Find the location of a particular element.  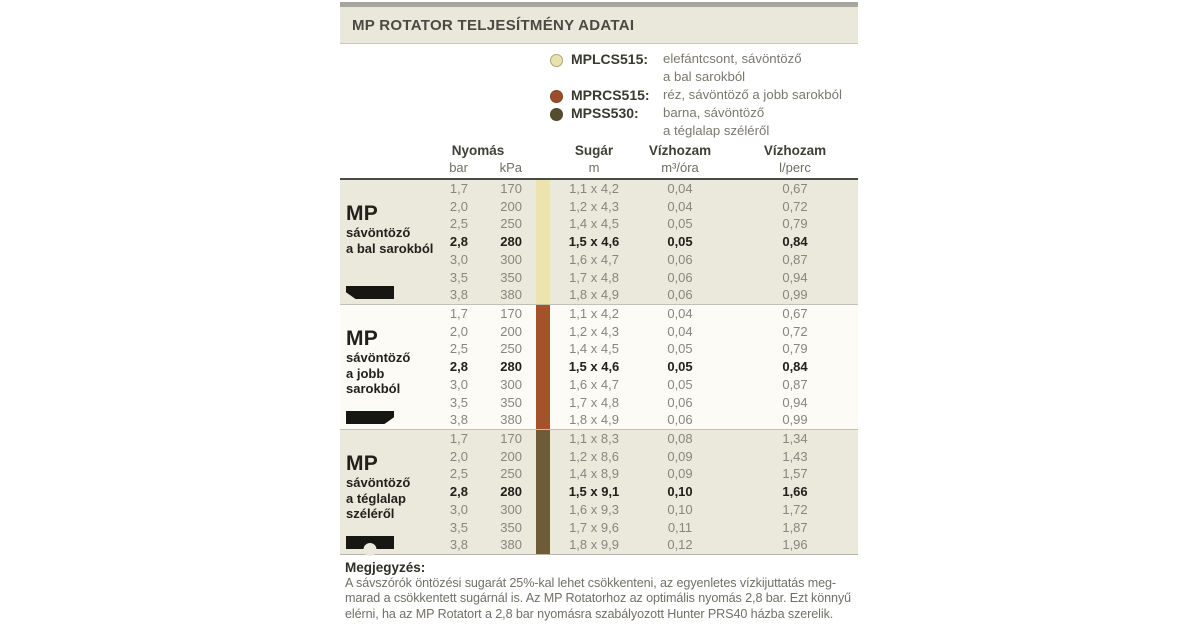

cell-flow-l-min: 1,96 is located at coordinates (795, 545).